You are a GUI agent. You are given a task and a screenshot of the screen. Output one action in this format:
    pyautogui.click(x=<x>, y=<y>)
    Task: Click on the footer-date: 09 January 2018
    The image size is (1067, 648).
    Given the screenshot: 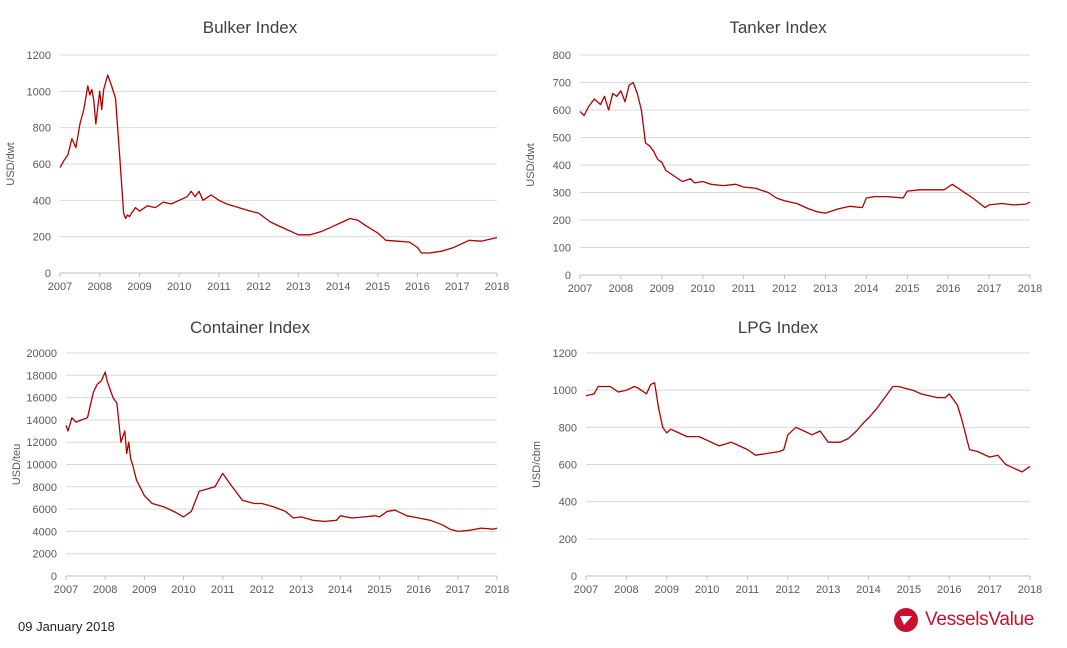 What is the action you would take?
    pyautogui.click(x=66, y=626)
    